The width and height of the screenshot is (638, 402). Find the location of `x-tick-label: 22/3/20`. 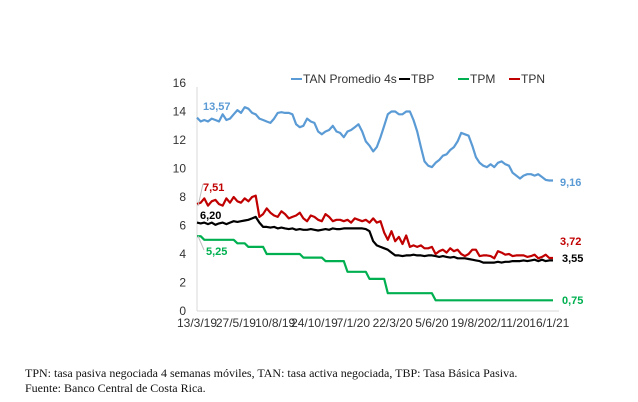

x-tick-label: 22/3/20 is located at coordinates (393, 323).